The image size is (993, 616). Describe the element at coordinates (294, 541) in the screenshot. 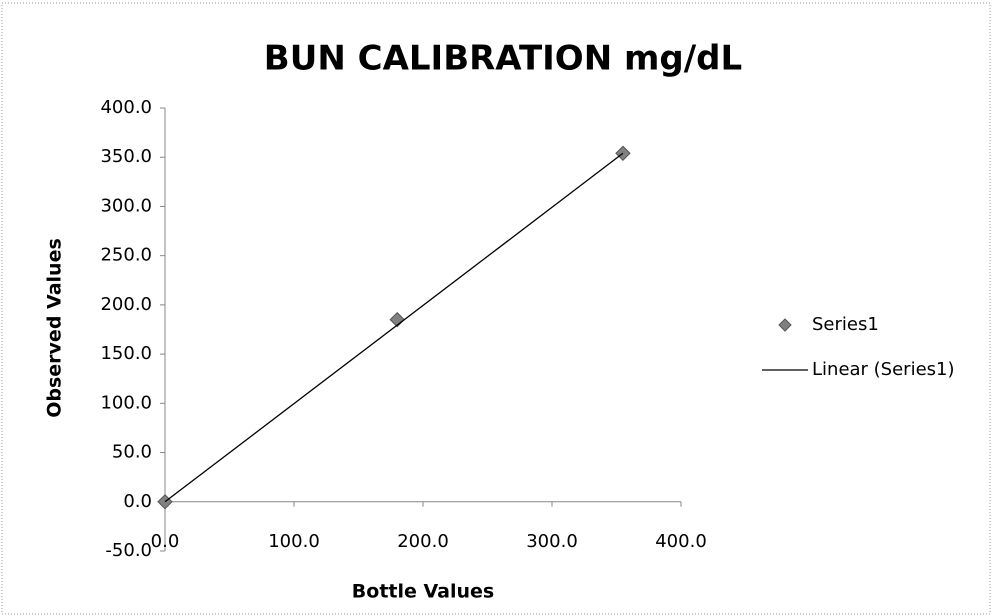

I see `x-tick-label: 100.0` at that location.